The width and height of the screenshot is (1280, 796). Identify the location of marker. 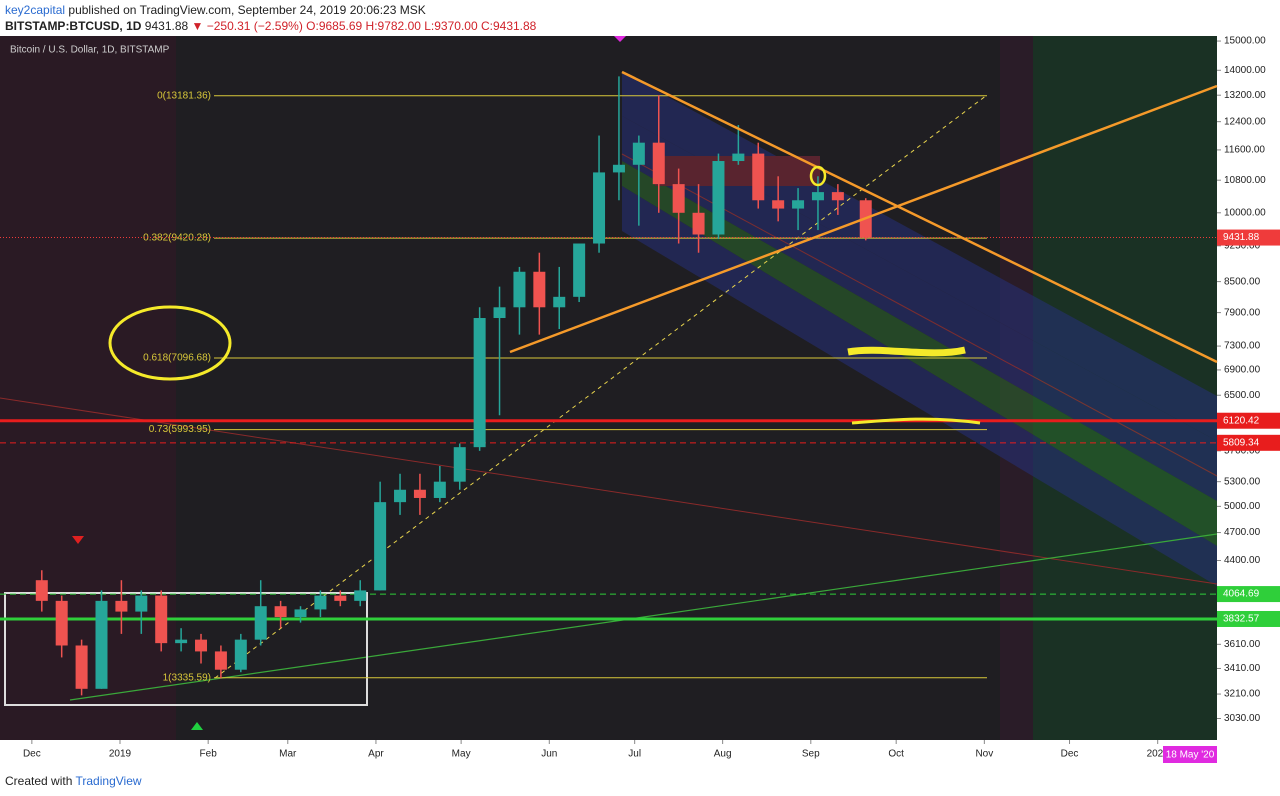
(620, 39).